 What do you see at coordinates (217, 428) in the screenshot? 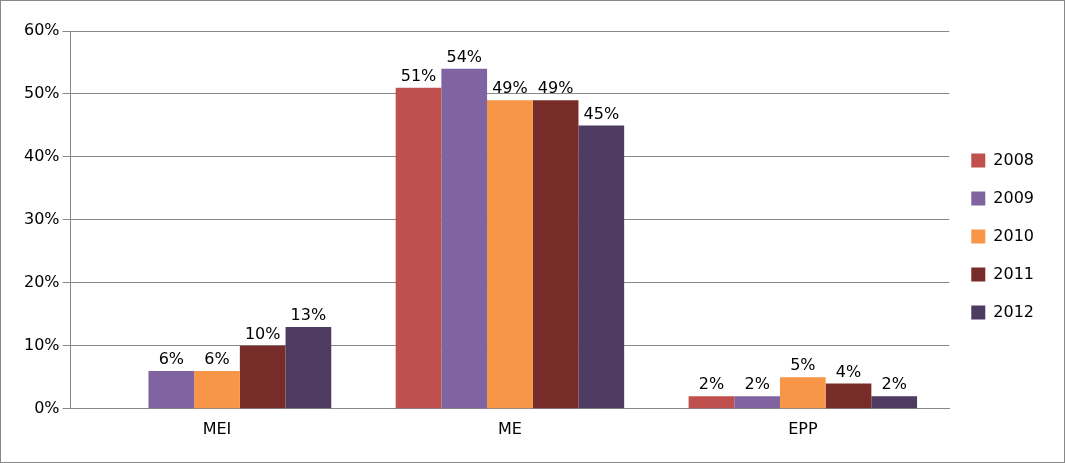
I see `x-tick-label: MEI` at bounding box center [217, 428].